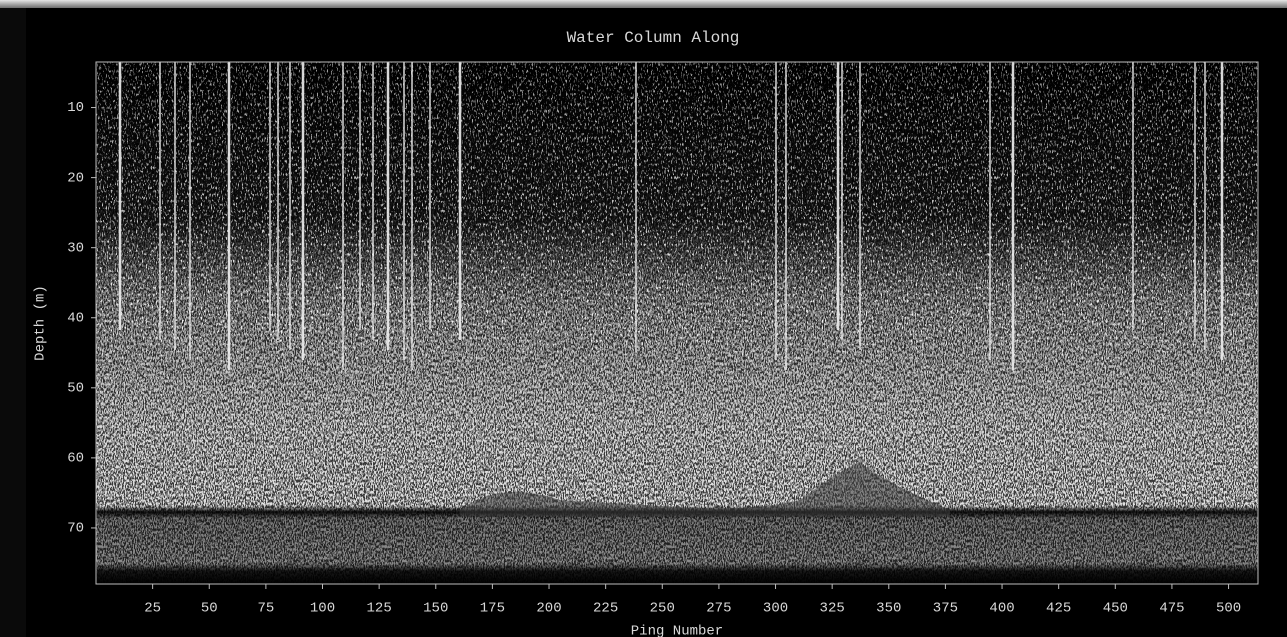 This screenshot has width=1287, height=637. What do you see at coordinates (13, 322) in the screenshot?
I see `window-edge` at bounding box center [13, 322].